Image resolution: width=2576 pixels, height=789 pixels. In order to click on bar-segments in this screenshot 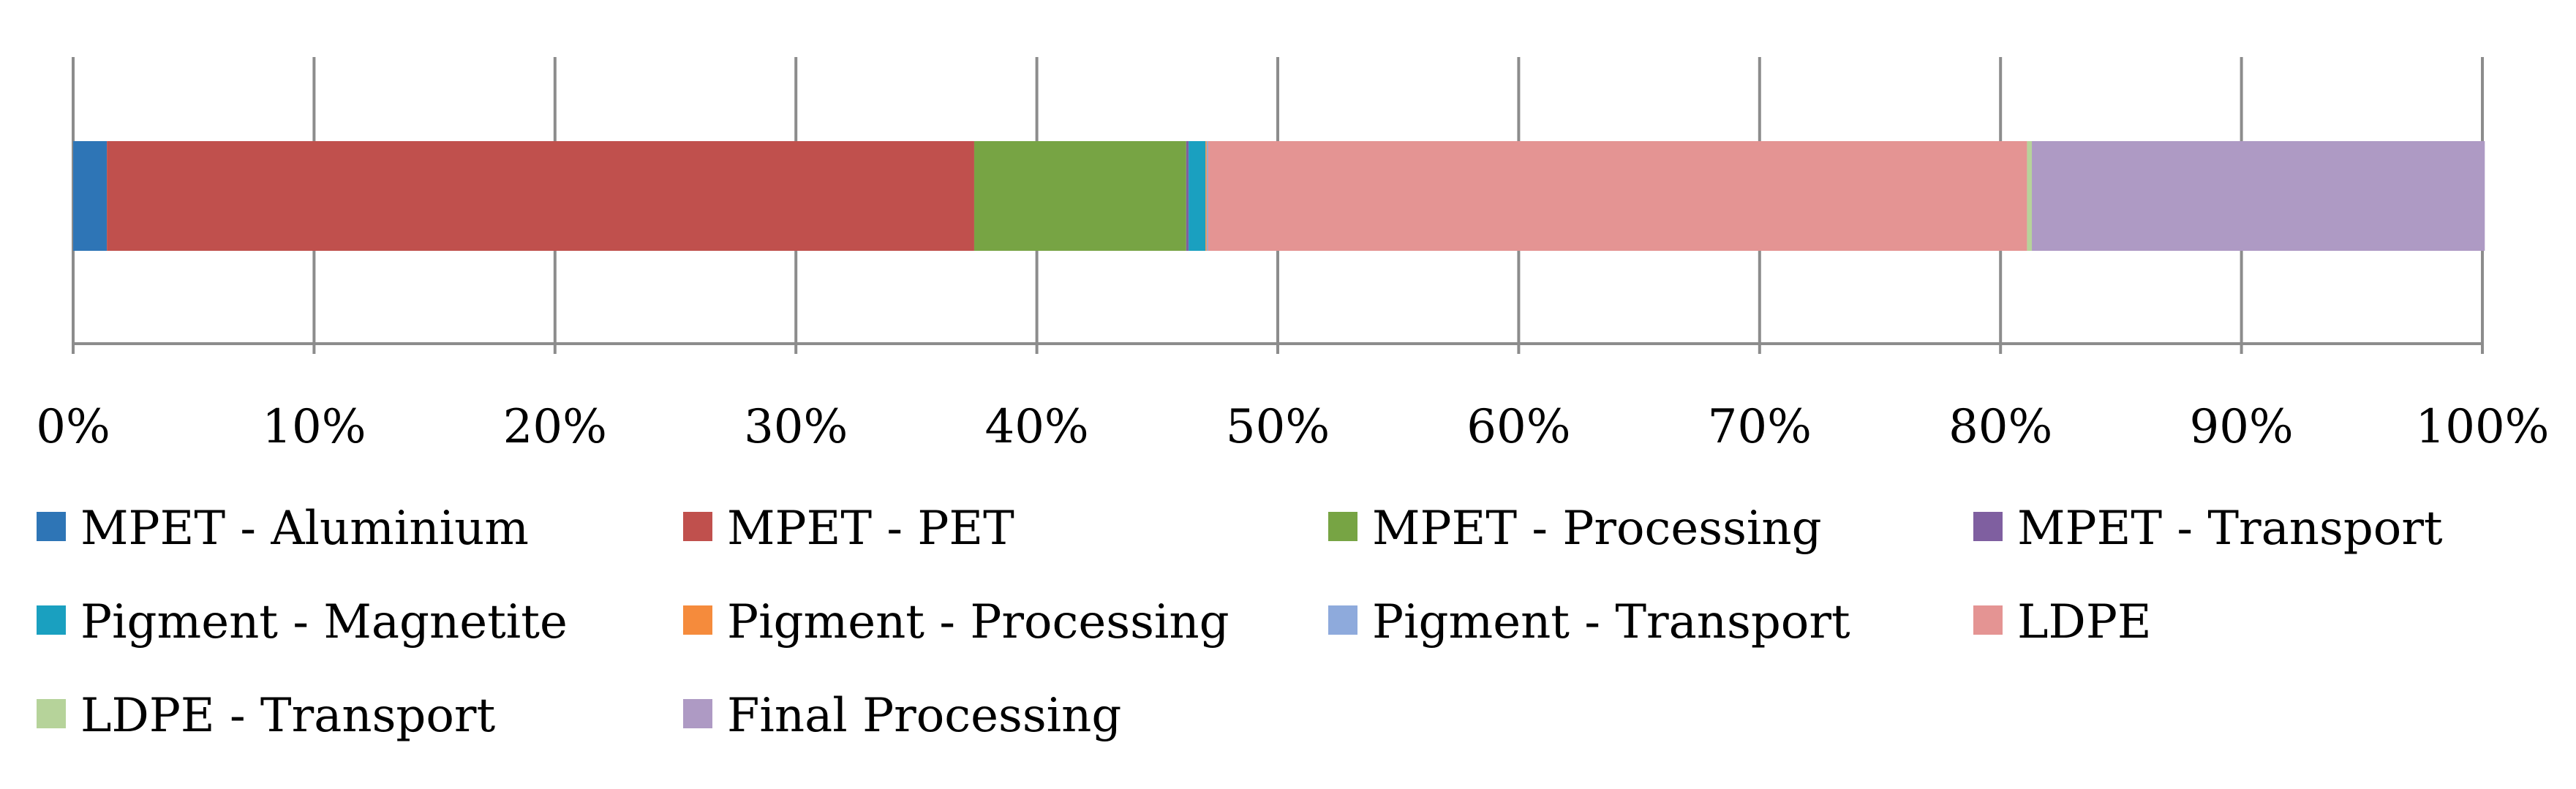, I will do `click(1279, 196)`.